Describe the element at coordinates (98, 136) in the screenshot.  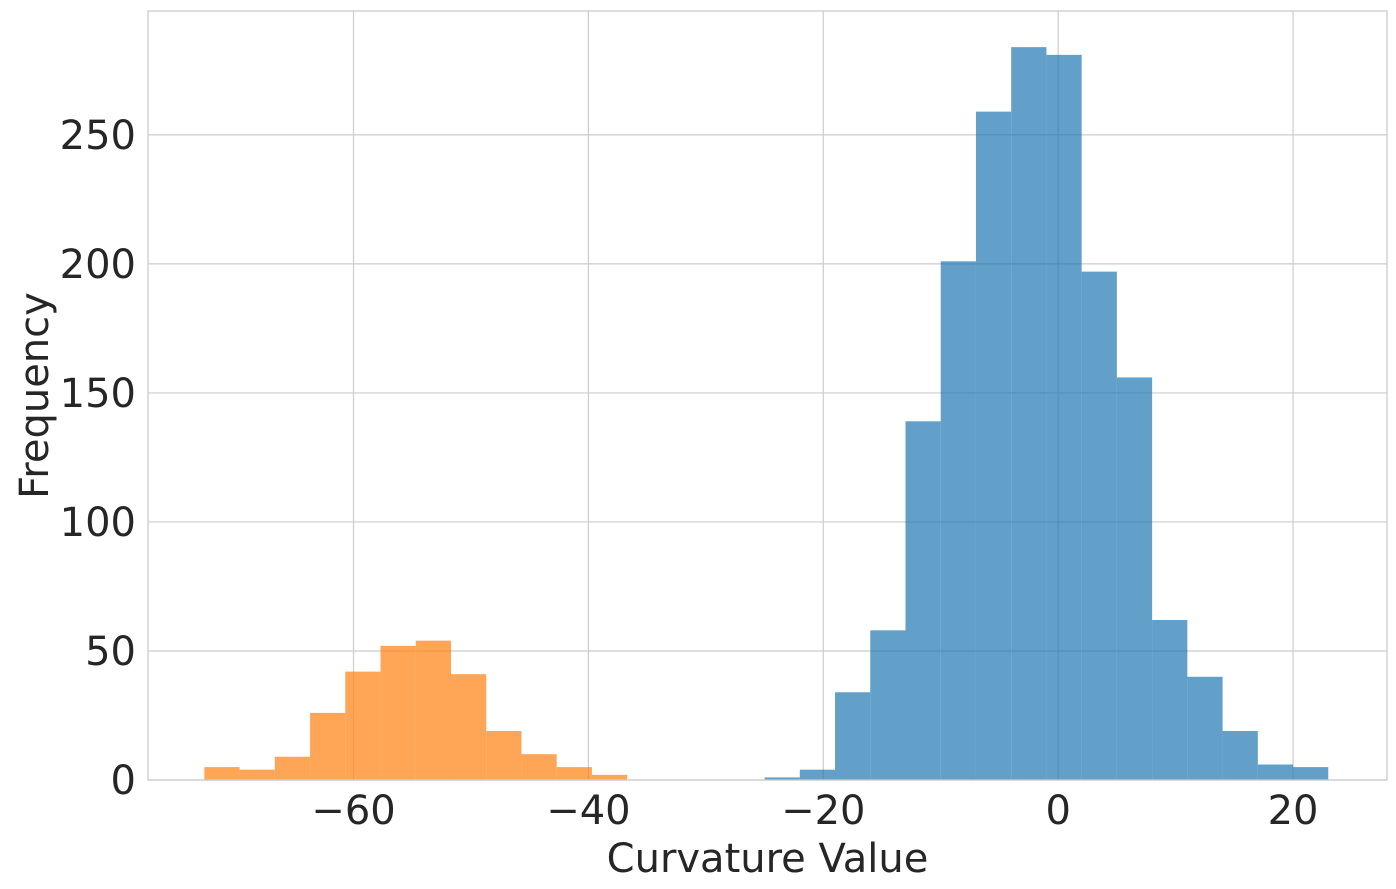
I see `y-tick-label: 250` at that location.